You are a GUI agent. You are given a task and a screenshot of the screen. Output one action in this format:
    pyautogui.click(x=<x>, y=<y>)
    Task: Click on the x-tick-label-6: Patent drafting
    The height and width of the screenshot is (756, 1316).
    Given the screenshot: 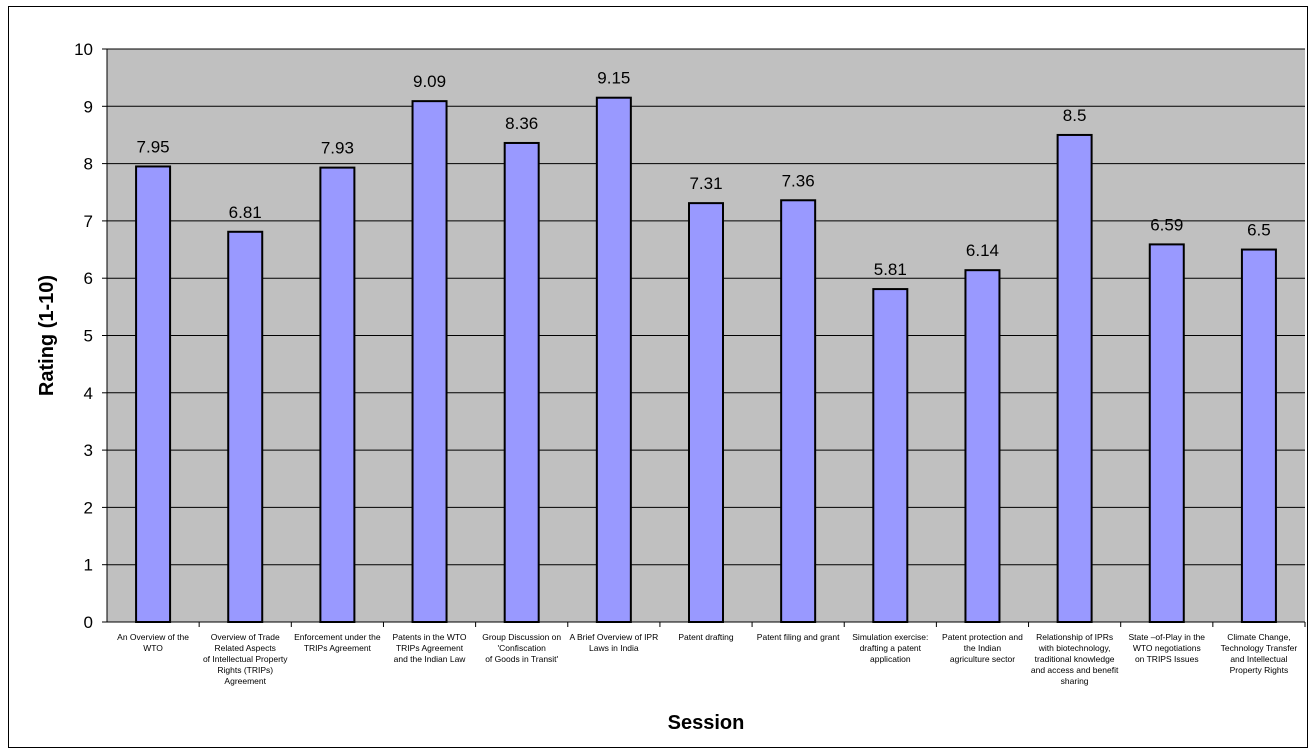 What is the action you would take?
    pyautogui.click(x=706, y=637)
    